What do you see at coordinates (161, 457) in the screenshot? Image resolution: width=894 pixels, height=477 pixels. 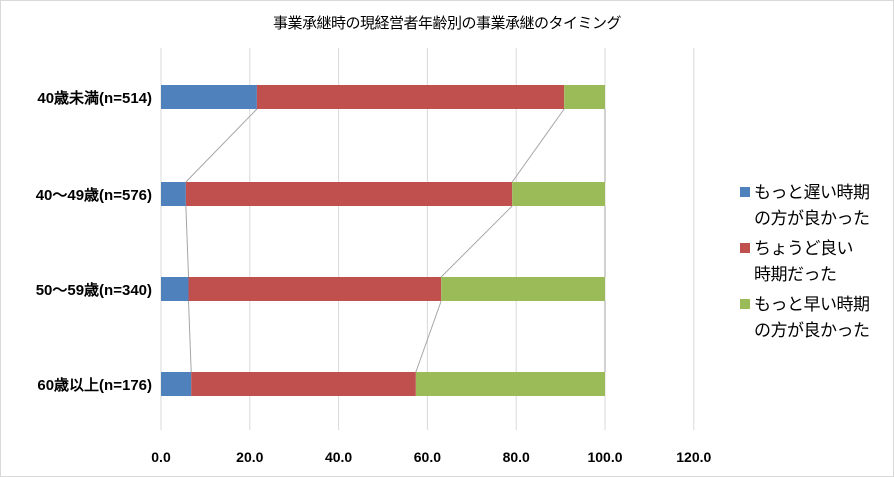 I see `tick-label: 0.0` at bounding box center [161, 457].